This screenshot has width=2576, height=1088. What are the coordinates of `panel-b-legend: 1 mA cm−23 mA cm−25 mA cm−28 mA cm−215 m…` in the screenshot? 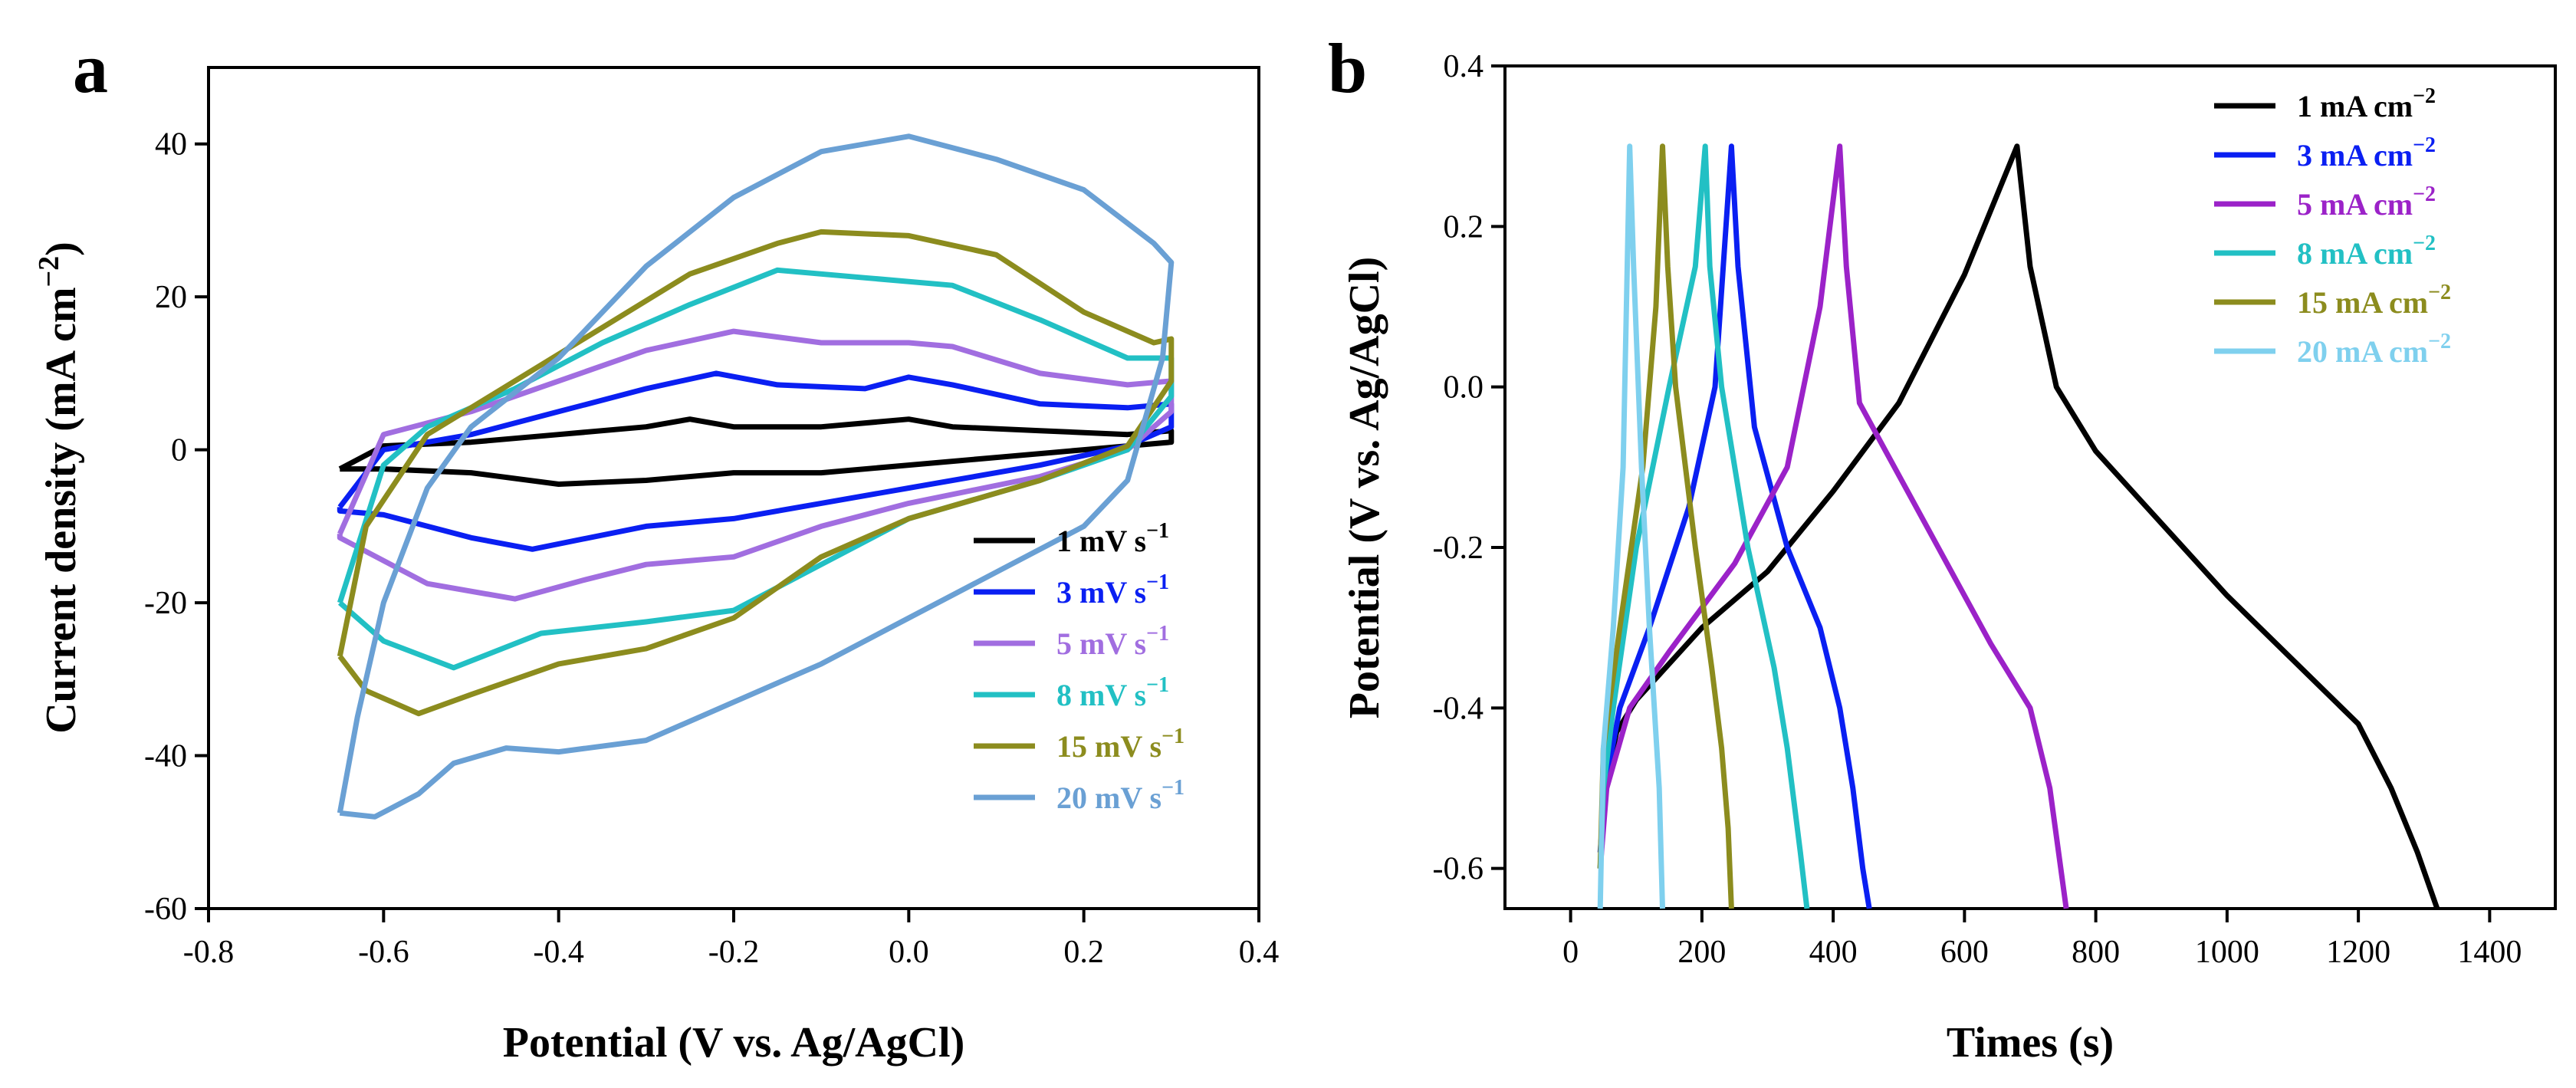 It's located at (2332, 226).